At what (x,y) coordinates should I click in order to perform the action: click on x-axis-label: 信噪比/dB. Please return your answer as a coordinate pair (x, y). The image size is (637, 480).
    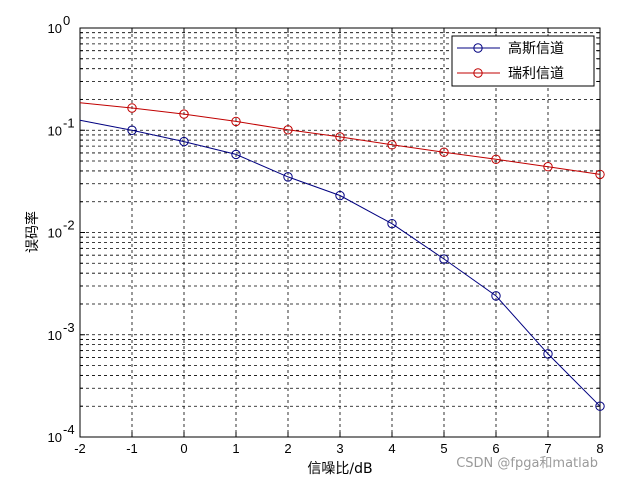
    Looking at the image, I should click on (339, 469).